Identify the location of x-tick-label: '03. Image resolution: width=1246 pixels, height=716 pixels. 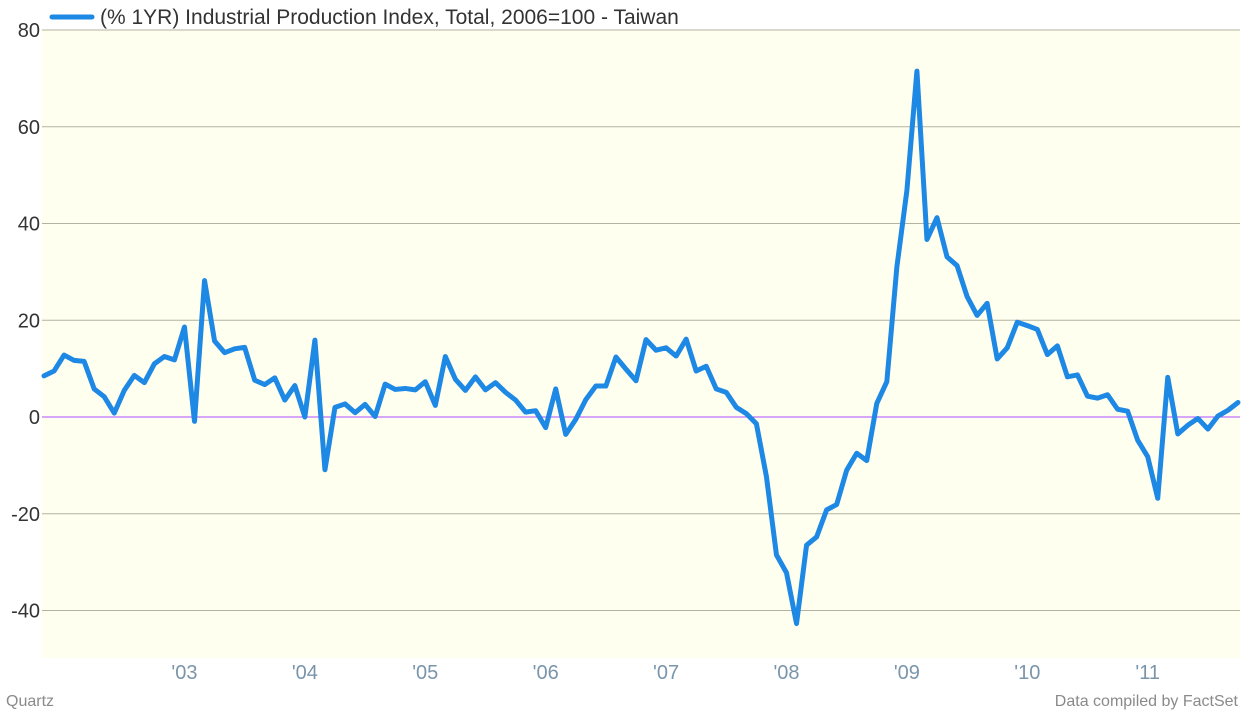
(184, 673).